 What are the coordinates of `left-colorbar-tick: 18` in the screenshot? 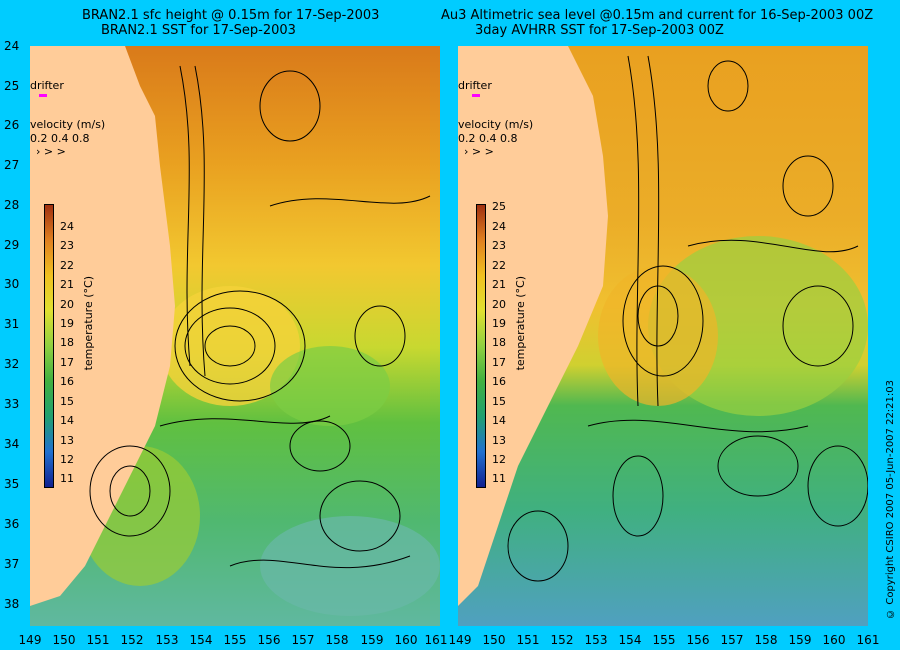 It's located at (67, 342).